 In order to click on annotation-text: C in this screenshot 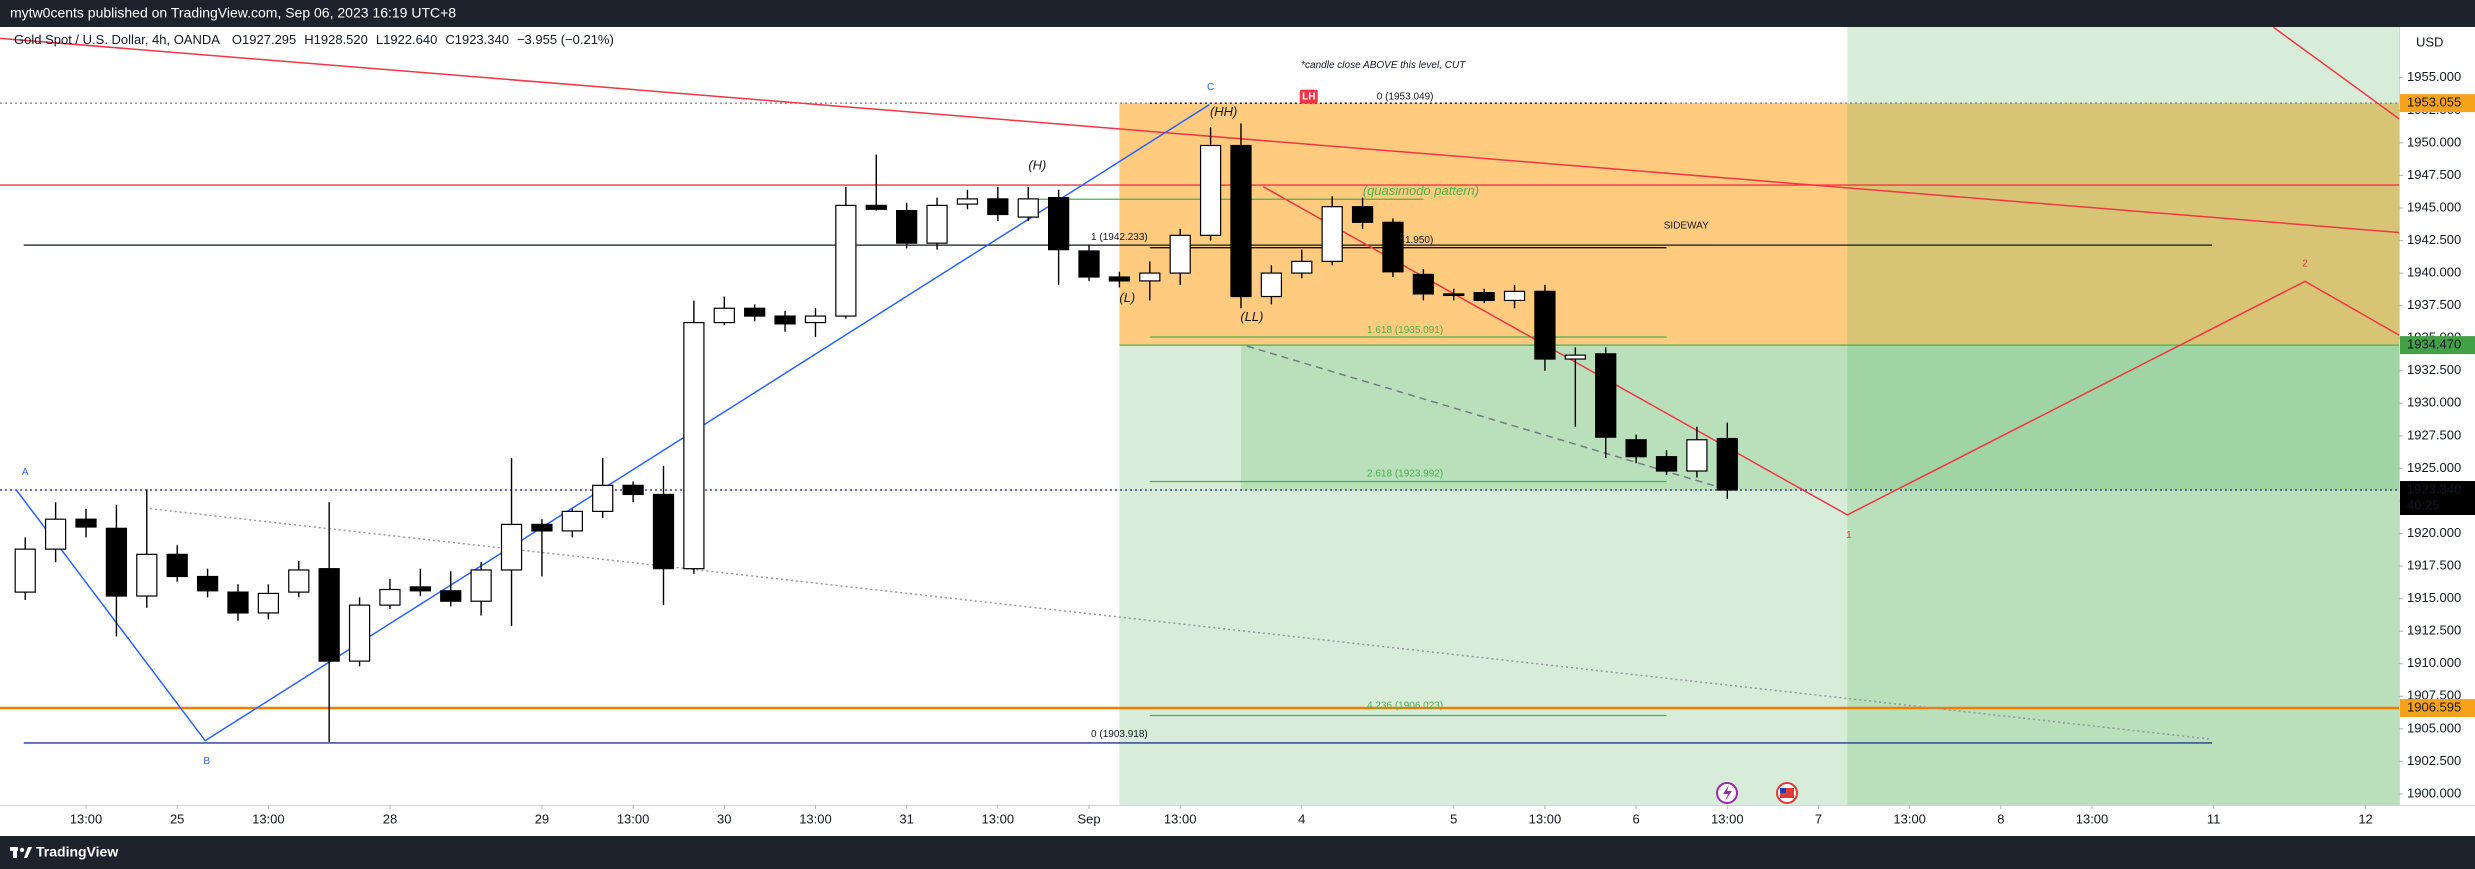, I will do `click(1210, 87)`.